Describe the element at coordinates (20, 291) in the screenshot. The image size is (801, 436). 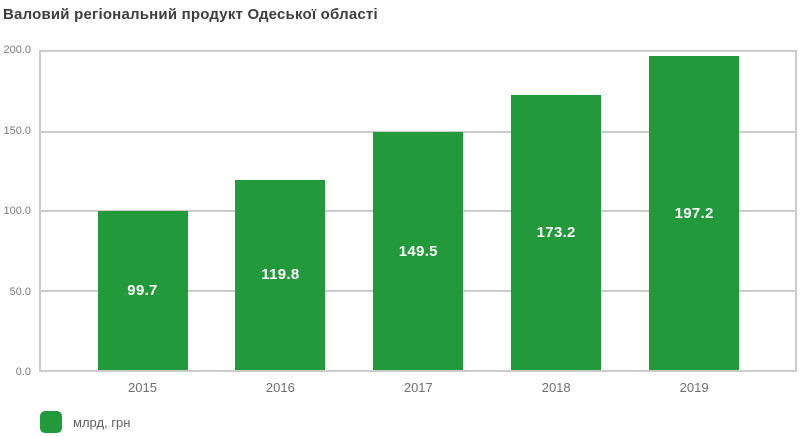
I see `y-axis-tick-label: 50.0` at that location.